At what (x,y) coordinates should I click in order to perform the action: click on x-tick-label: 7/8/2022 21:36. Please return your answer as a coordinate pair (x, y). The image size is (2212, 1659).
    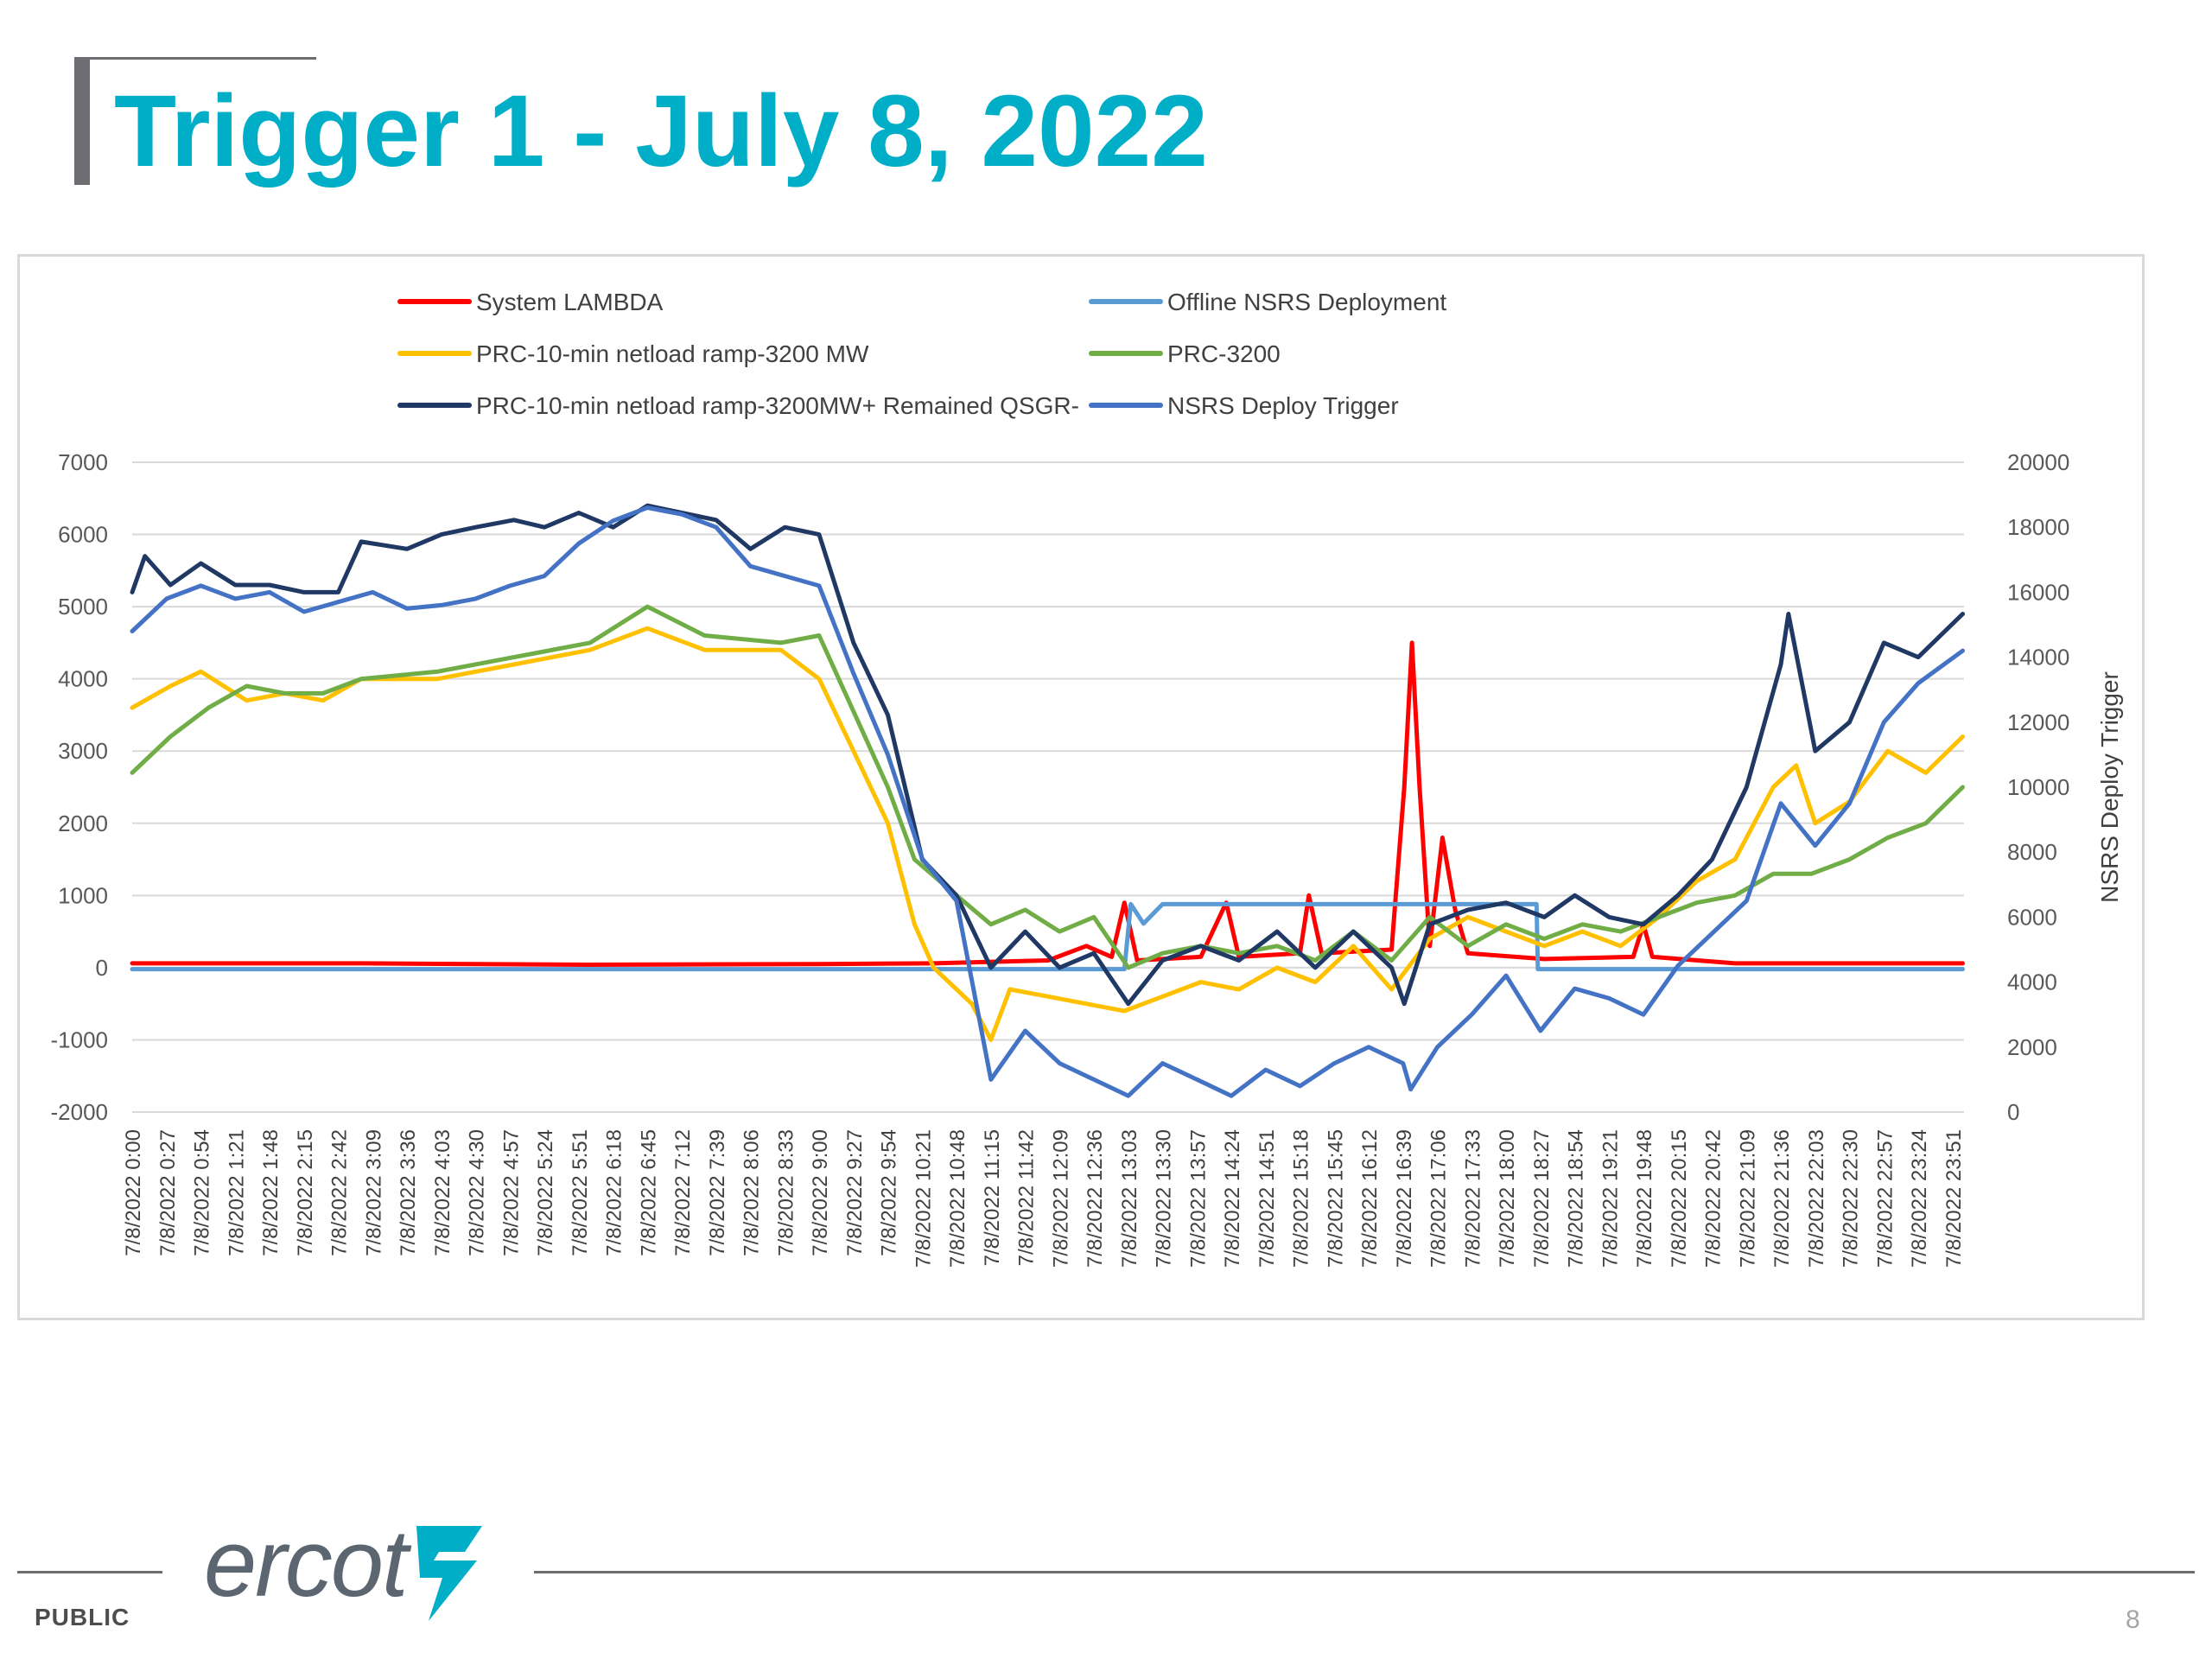
    Looking at the image, I should click on (1782, 1198).